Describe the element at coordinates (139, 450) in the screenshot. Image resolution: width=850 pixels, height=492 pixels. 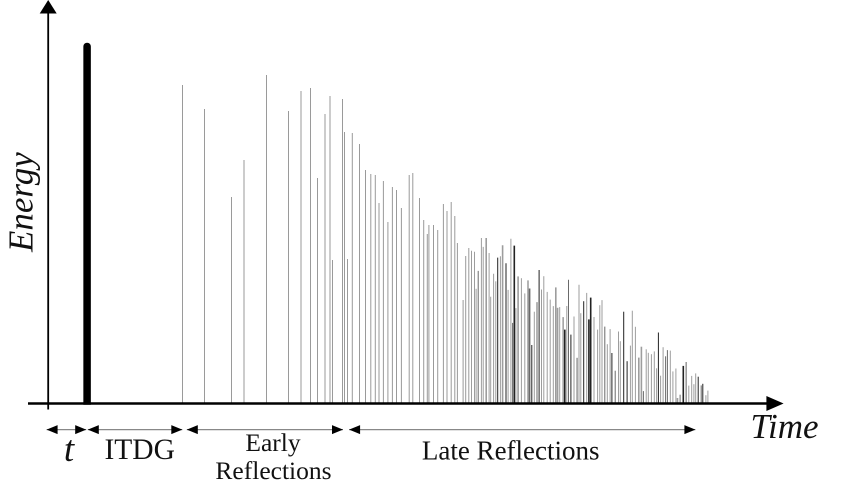
I see `svg-text: ITDG` at that location.